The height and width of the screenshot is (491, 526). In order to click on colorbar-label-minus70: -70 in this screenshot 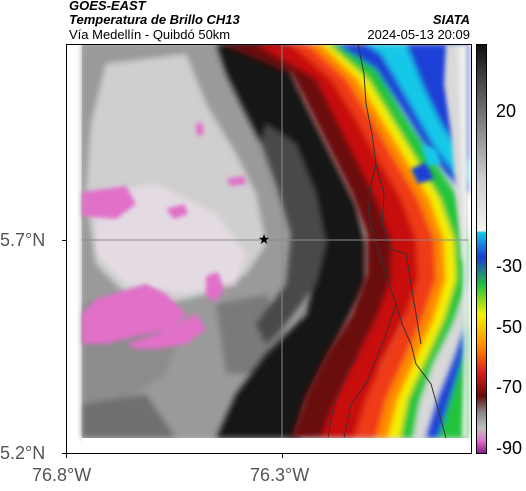, I will do `click(509, 387)`.